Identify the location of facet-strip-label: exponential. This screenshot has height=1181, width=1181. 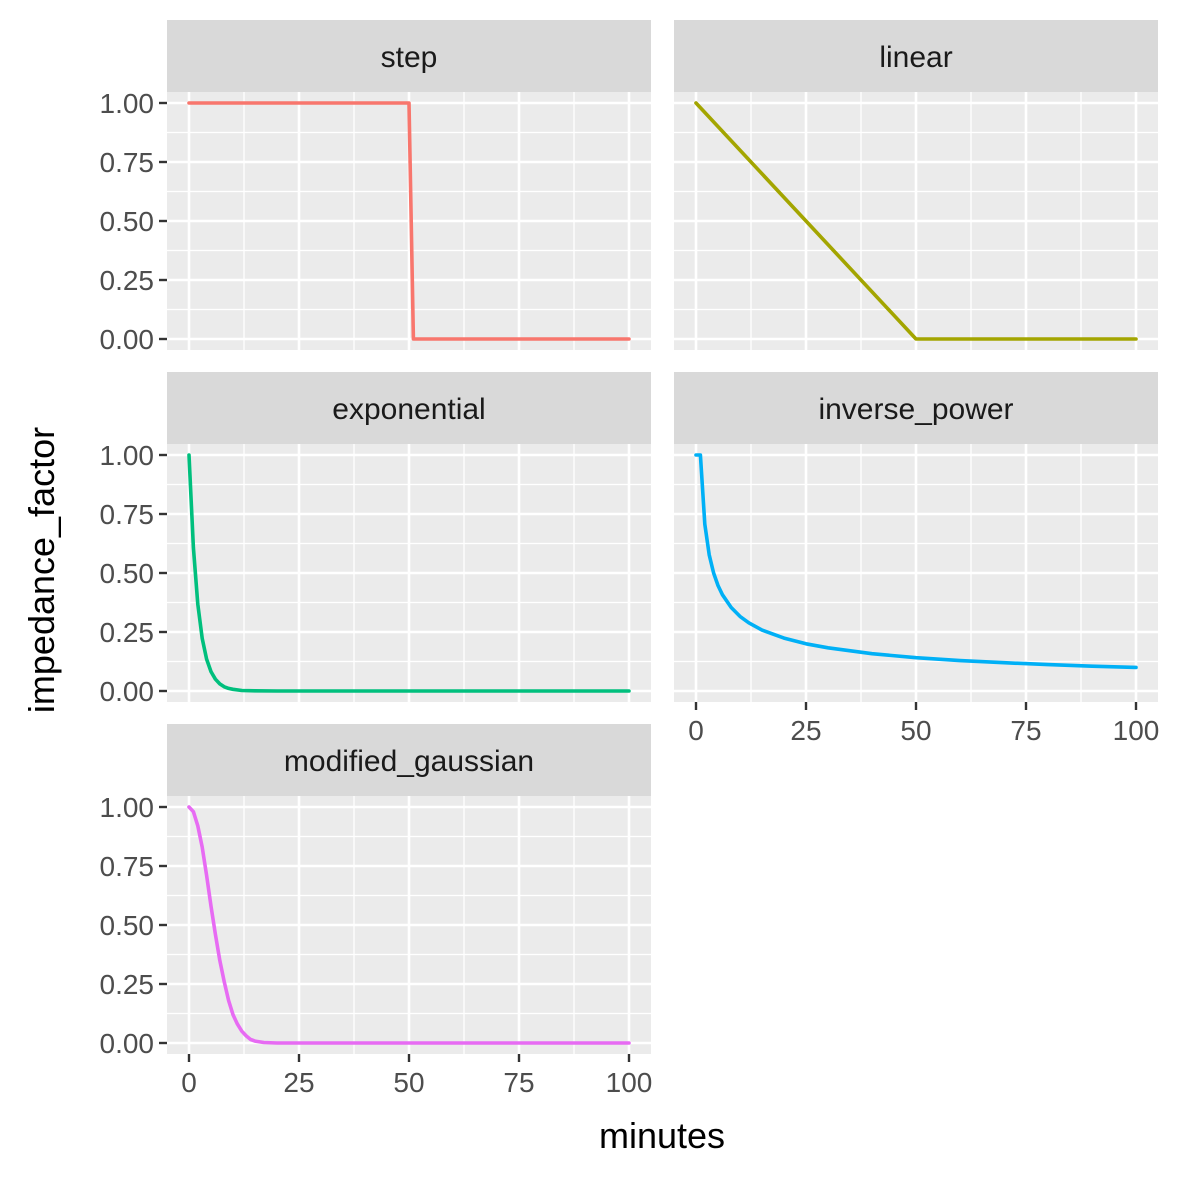
(408, 409).